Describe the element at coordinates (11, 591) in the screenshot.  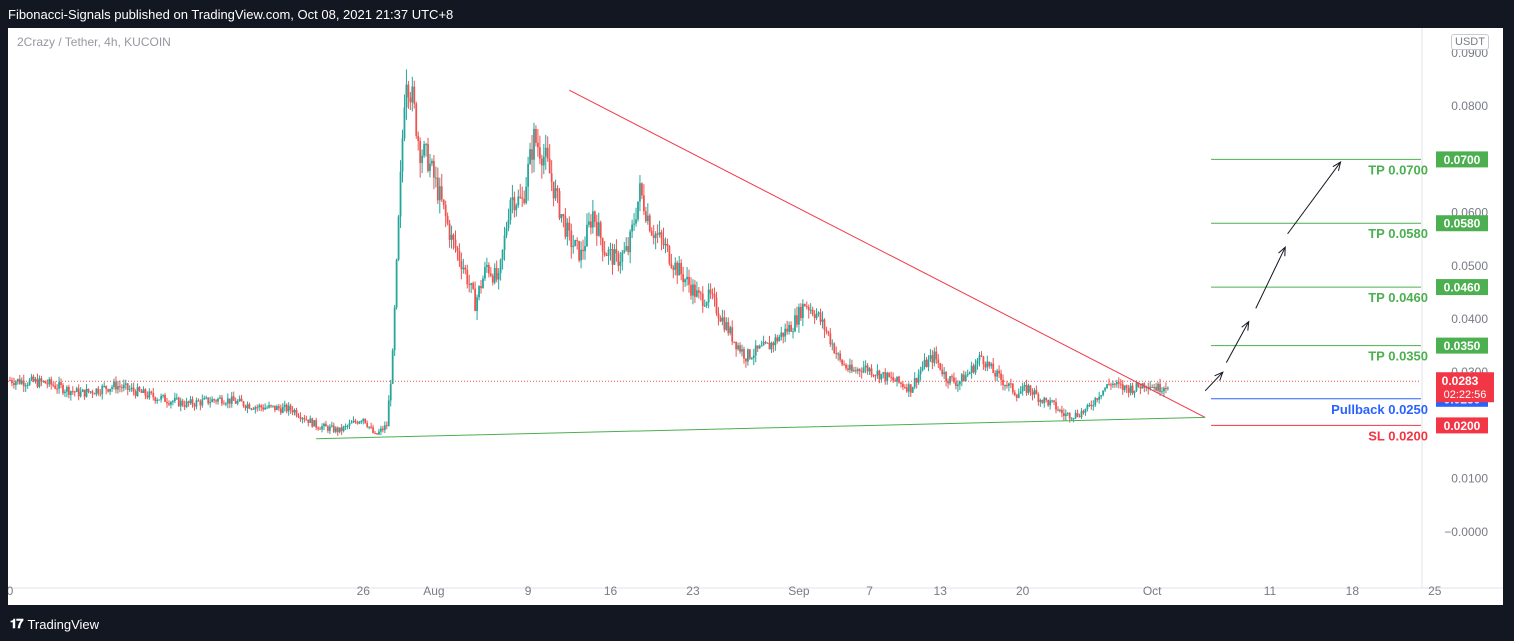
I see `x-tick-label: 0` at that location.